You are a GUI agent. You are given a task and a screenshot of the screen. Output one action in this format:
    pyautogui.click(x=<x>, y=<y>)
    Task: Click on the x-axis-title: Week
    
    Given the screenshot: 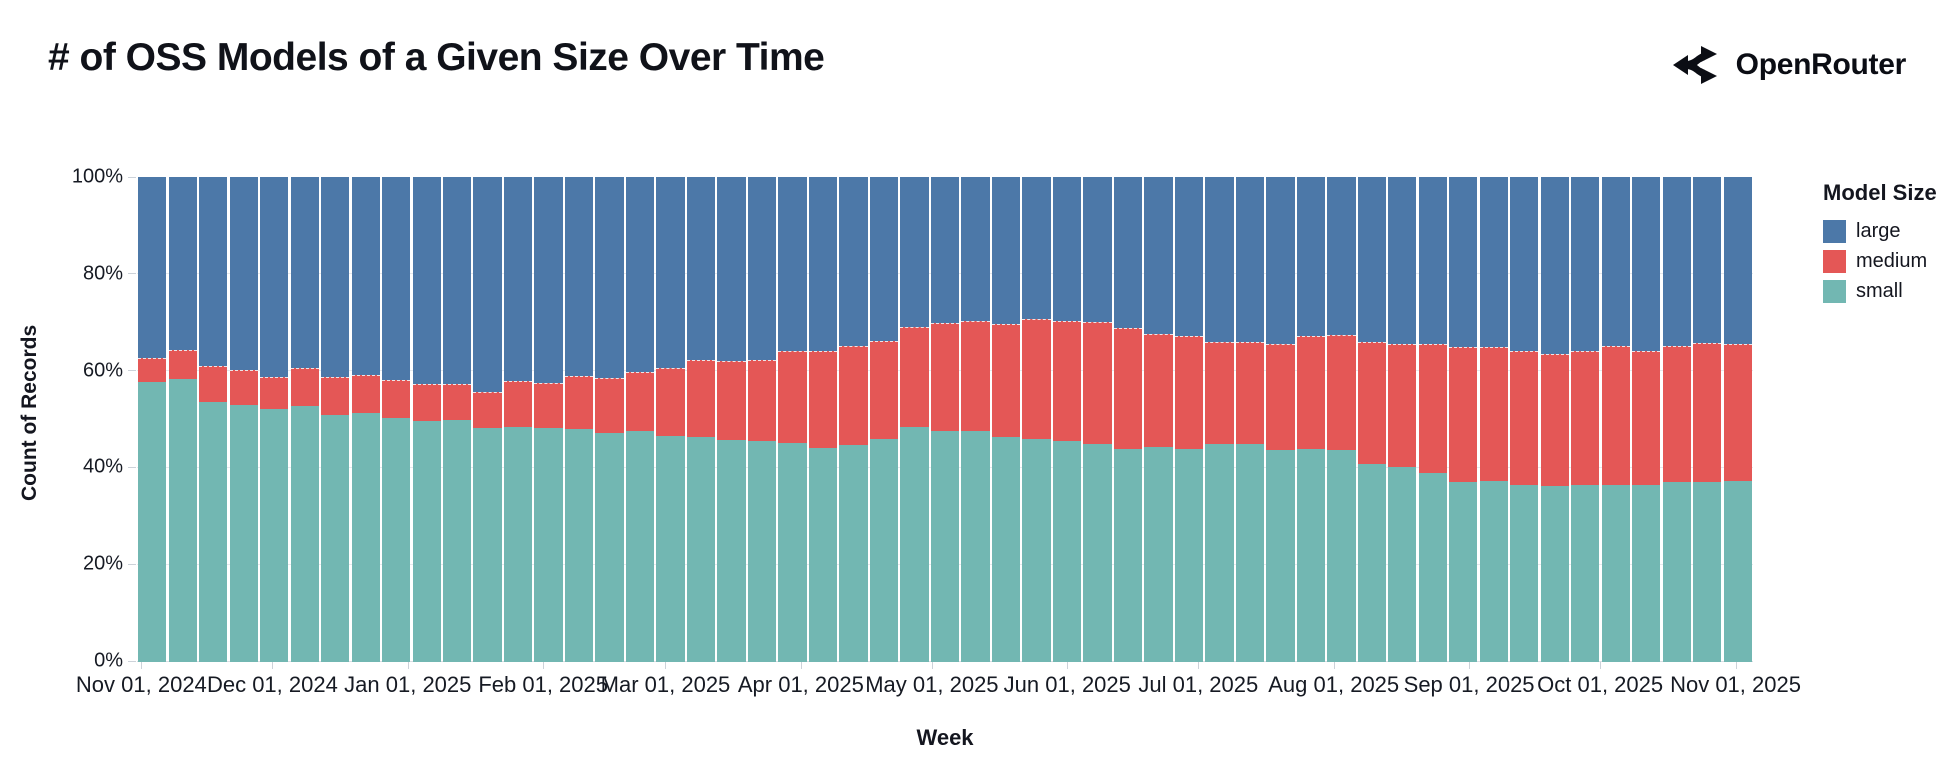 What is the action you would take?
    pyautogui.click(x=945, y=737)
    